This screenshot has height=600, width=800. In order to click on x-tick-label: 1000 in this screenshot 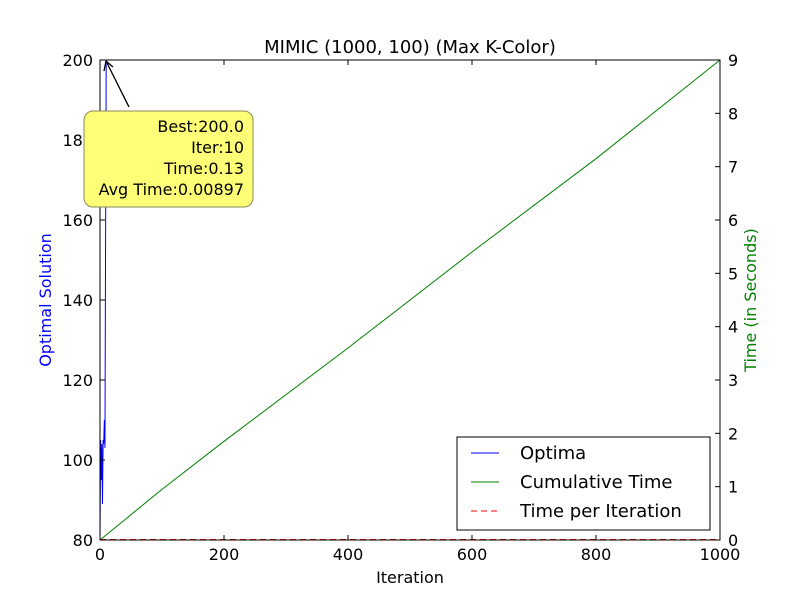, I will do `click(720, 554)`.